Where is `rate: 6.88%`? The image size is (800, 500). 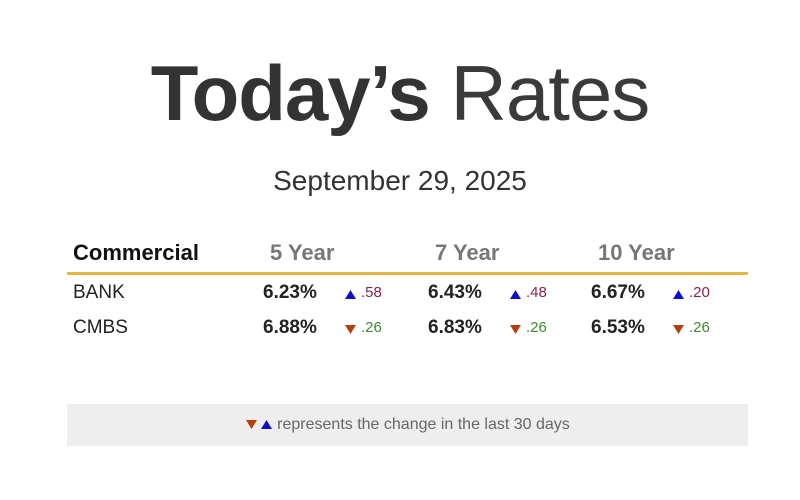
rate: 6.88% is located at coordinates (290, 327).